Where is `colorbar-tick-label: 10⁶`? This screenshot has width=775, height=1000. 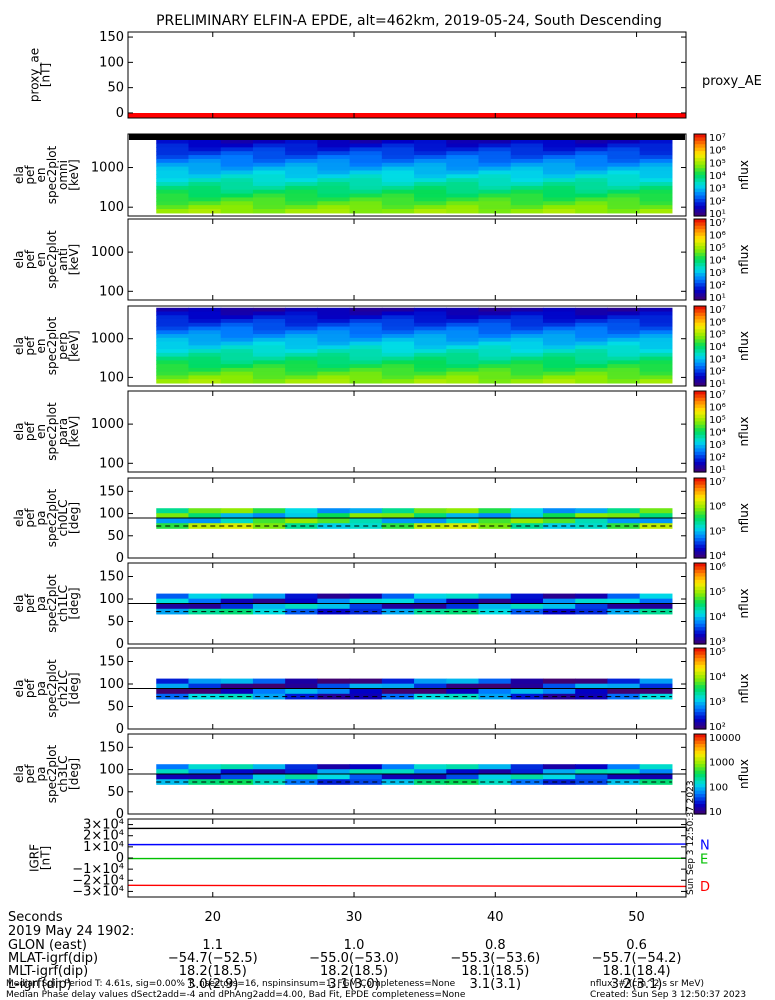 colorbar-tick-label: 10⁶ is located at coordinates (717, 408).